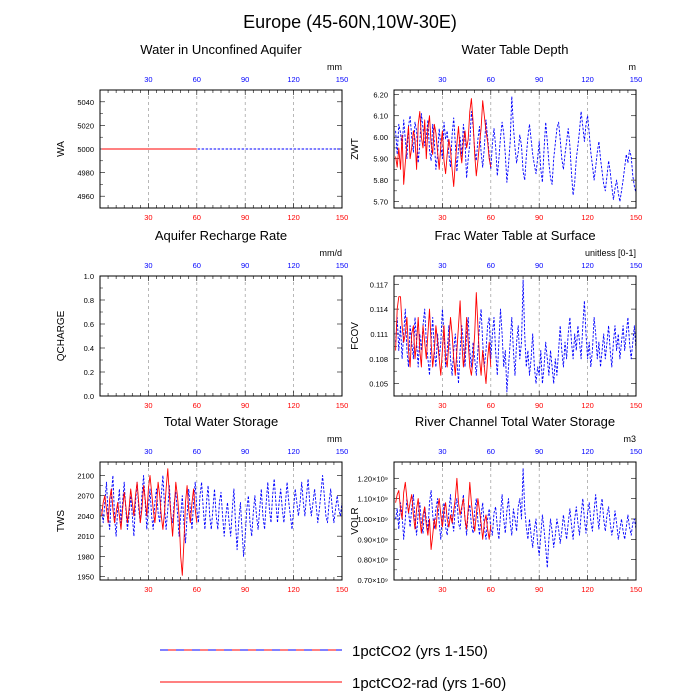  I want to click on panel-units: m, so click(633, 67).